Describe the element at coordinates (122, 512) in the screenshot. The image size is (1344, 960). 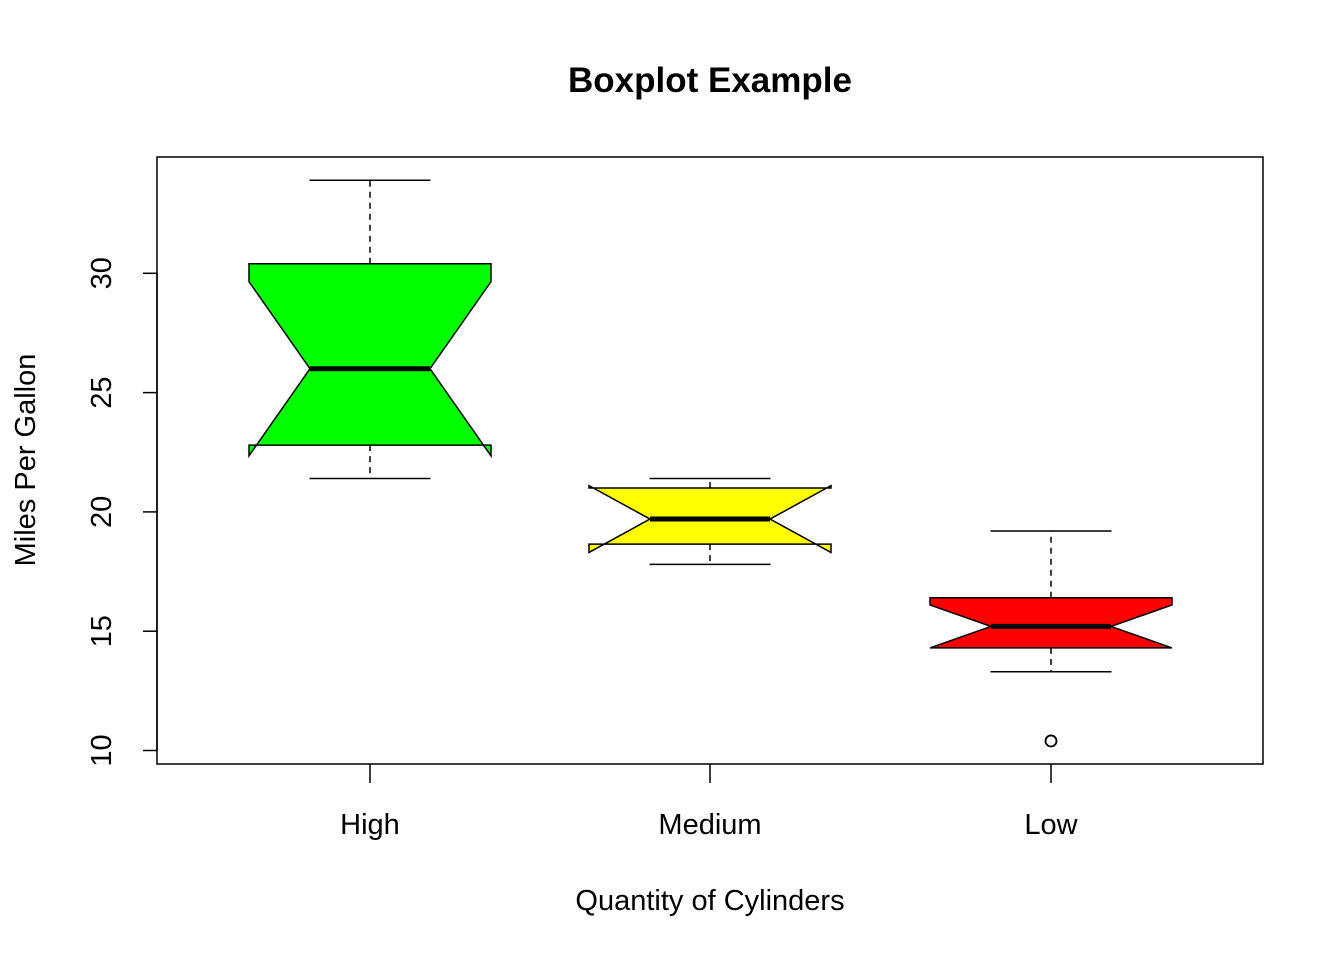
I see `y-axis: 10 15 20 25 30` at that location.